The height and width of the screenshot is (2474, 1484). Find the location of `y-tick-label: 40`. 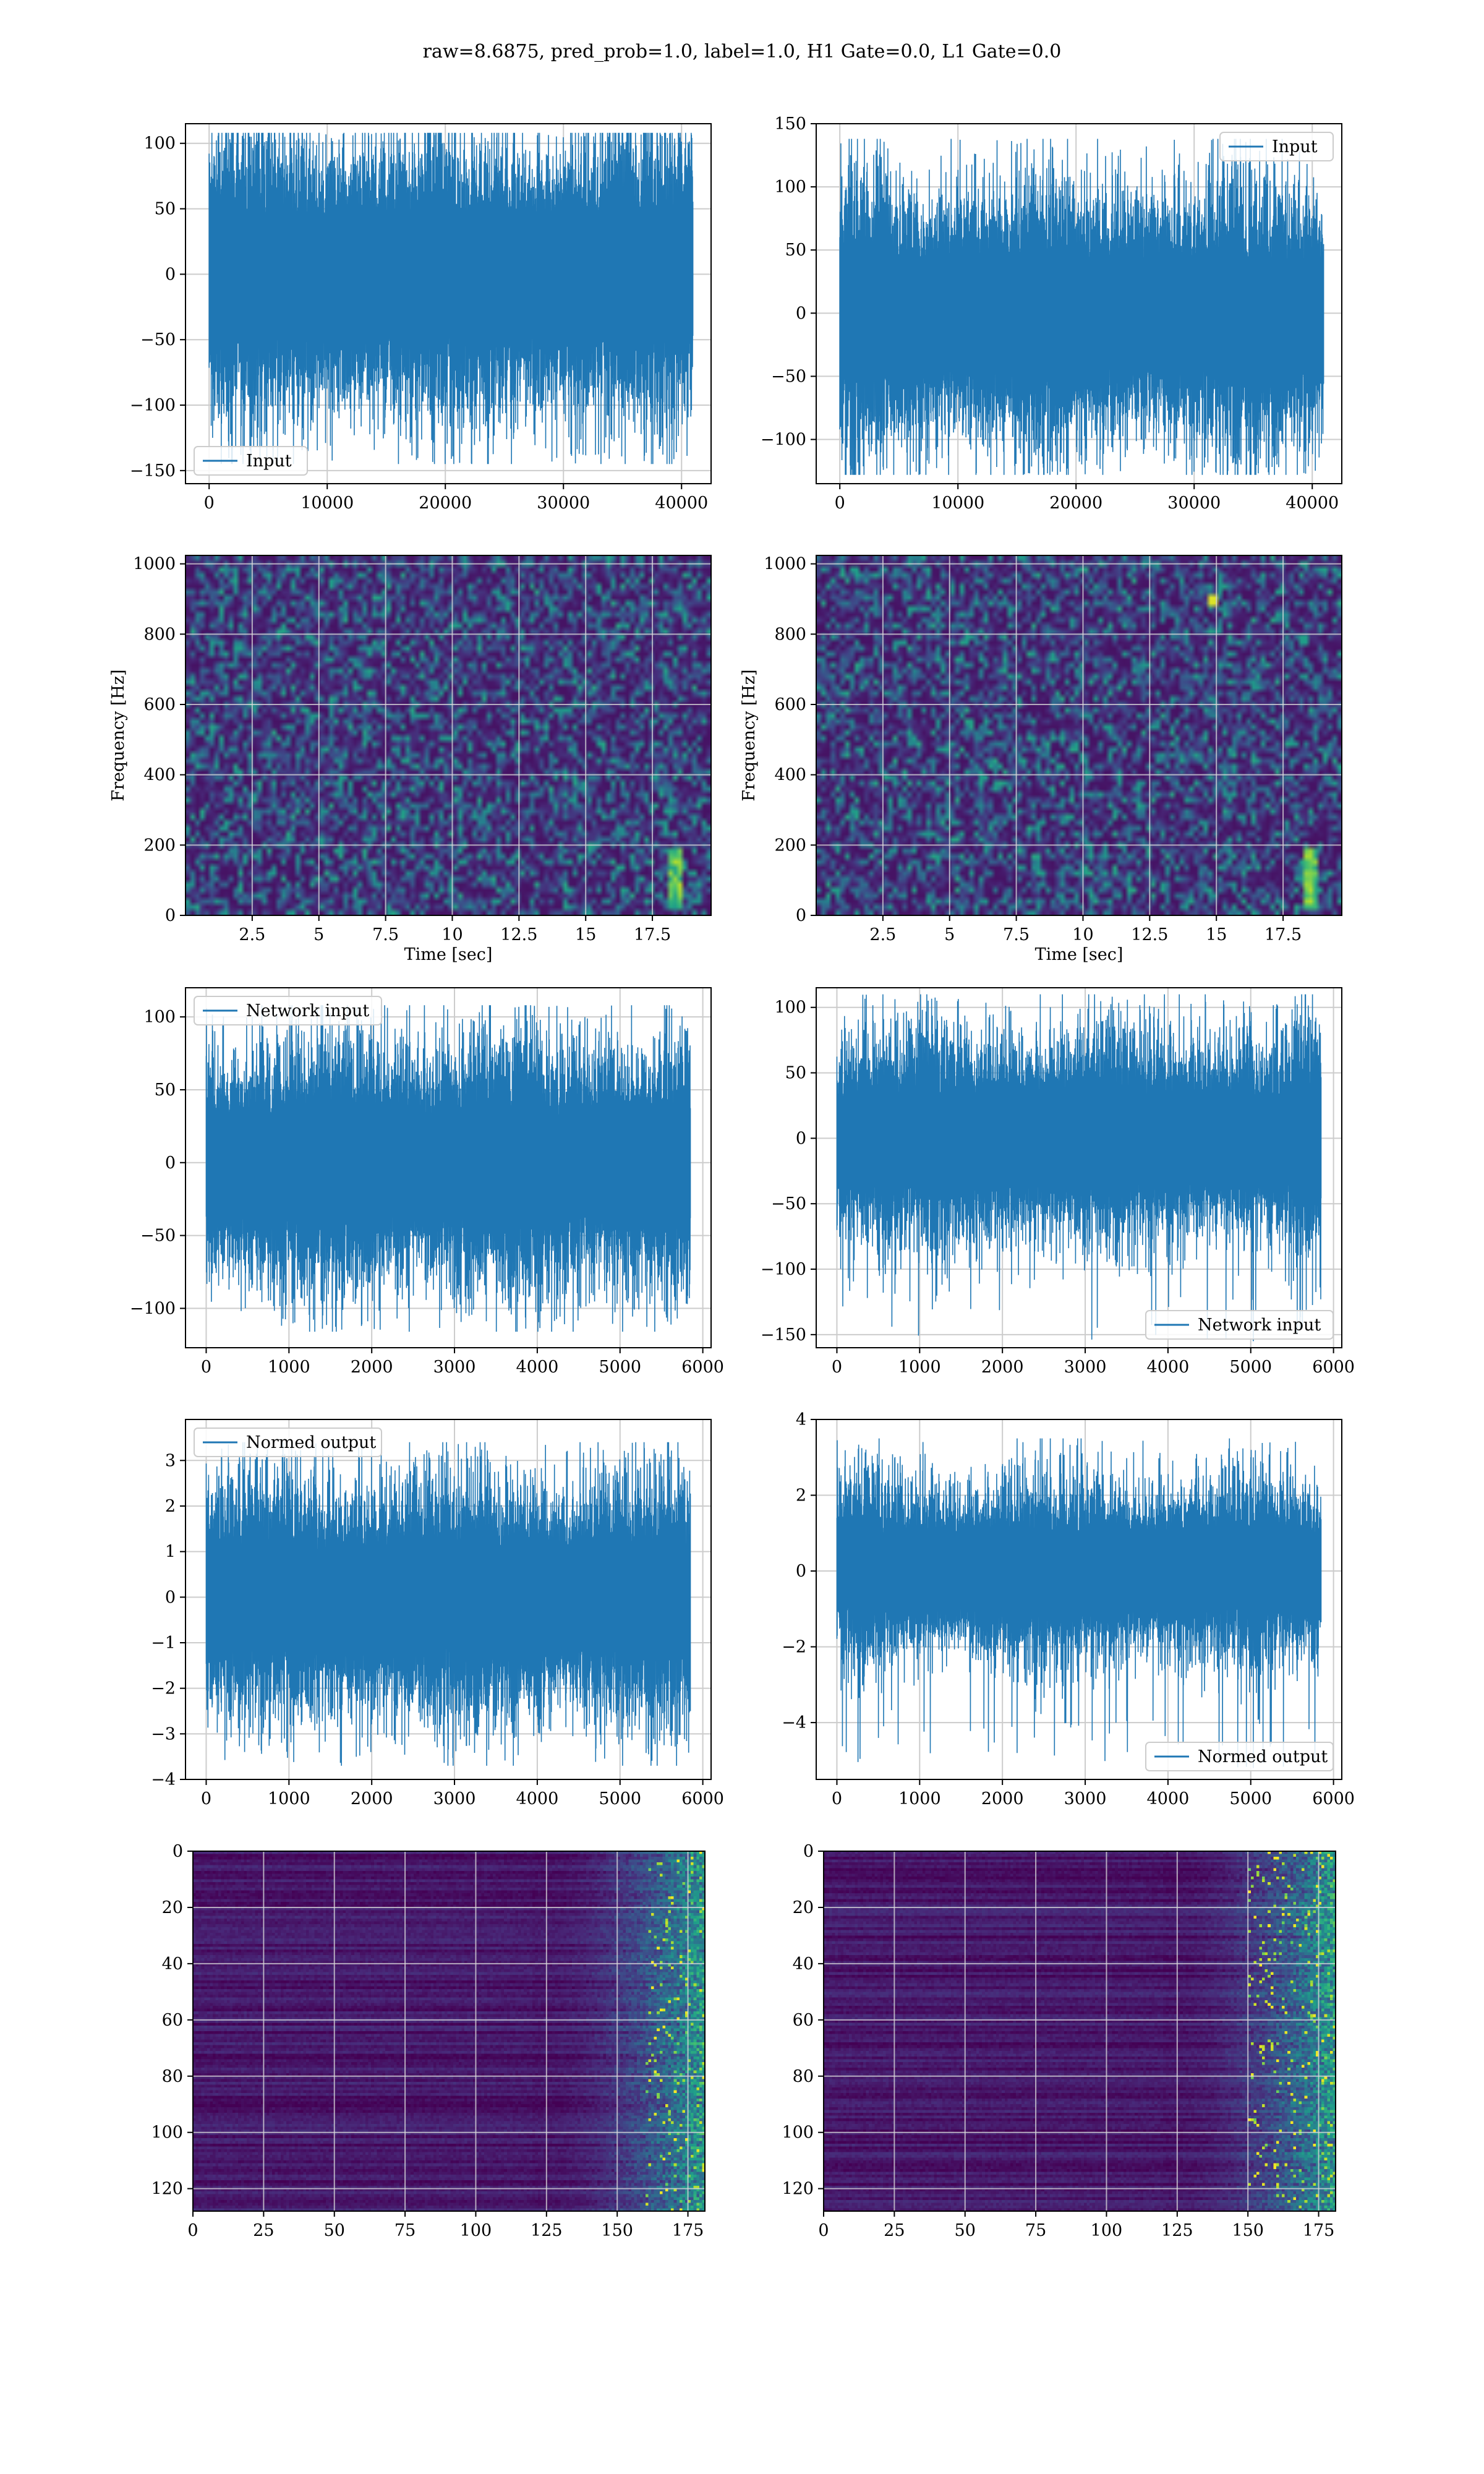

y-tick-label: 40 is located at coordinates (172, 1964).